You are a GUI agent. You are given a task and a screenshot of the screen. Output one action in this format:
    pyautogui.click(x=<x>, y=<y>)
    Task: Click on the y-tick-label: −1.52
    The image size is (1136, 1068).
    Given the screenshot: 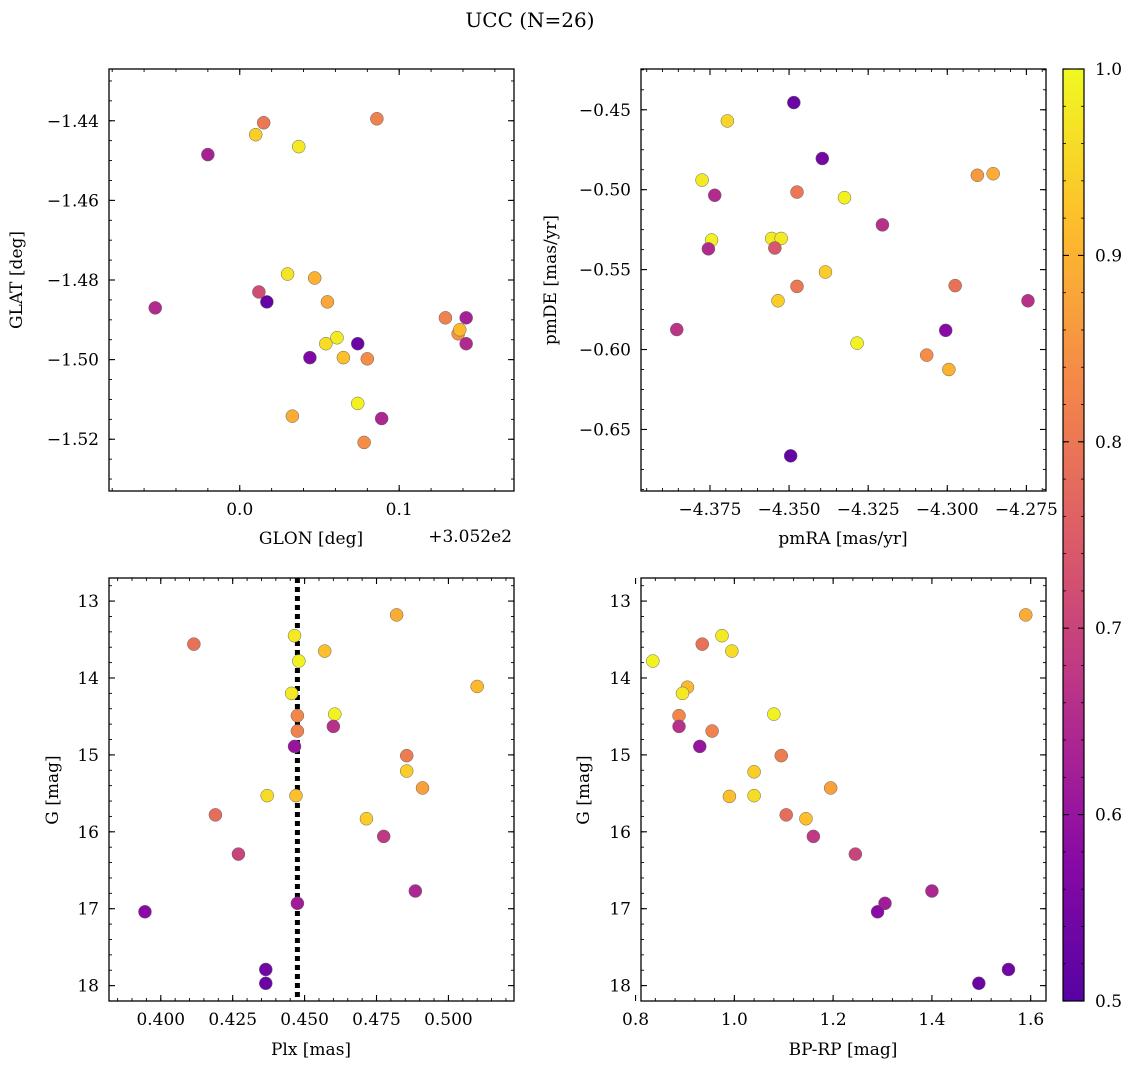 What is the action you would take?
    pyautogui.click(x=73, y=440)
    